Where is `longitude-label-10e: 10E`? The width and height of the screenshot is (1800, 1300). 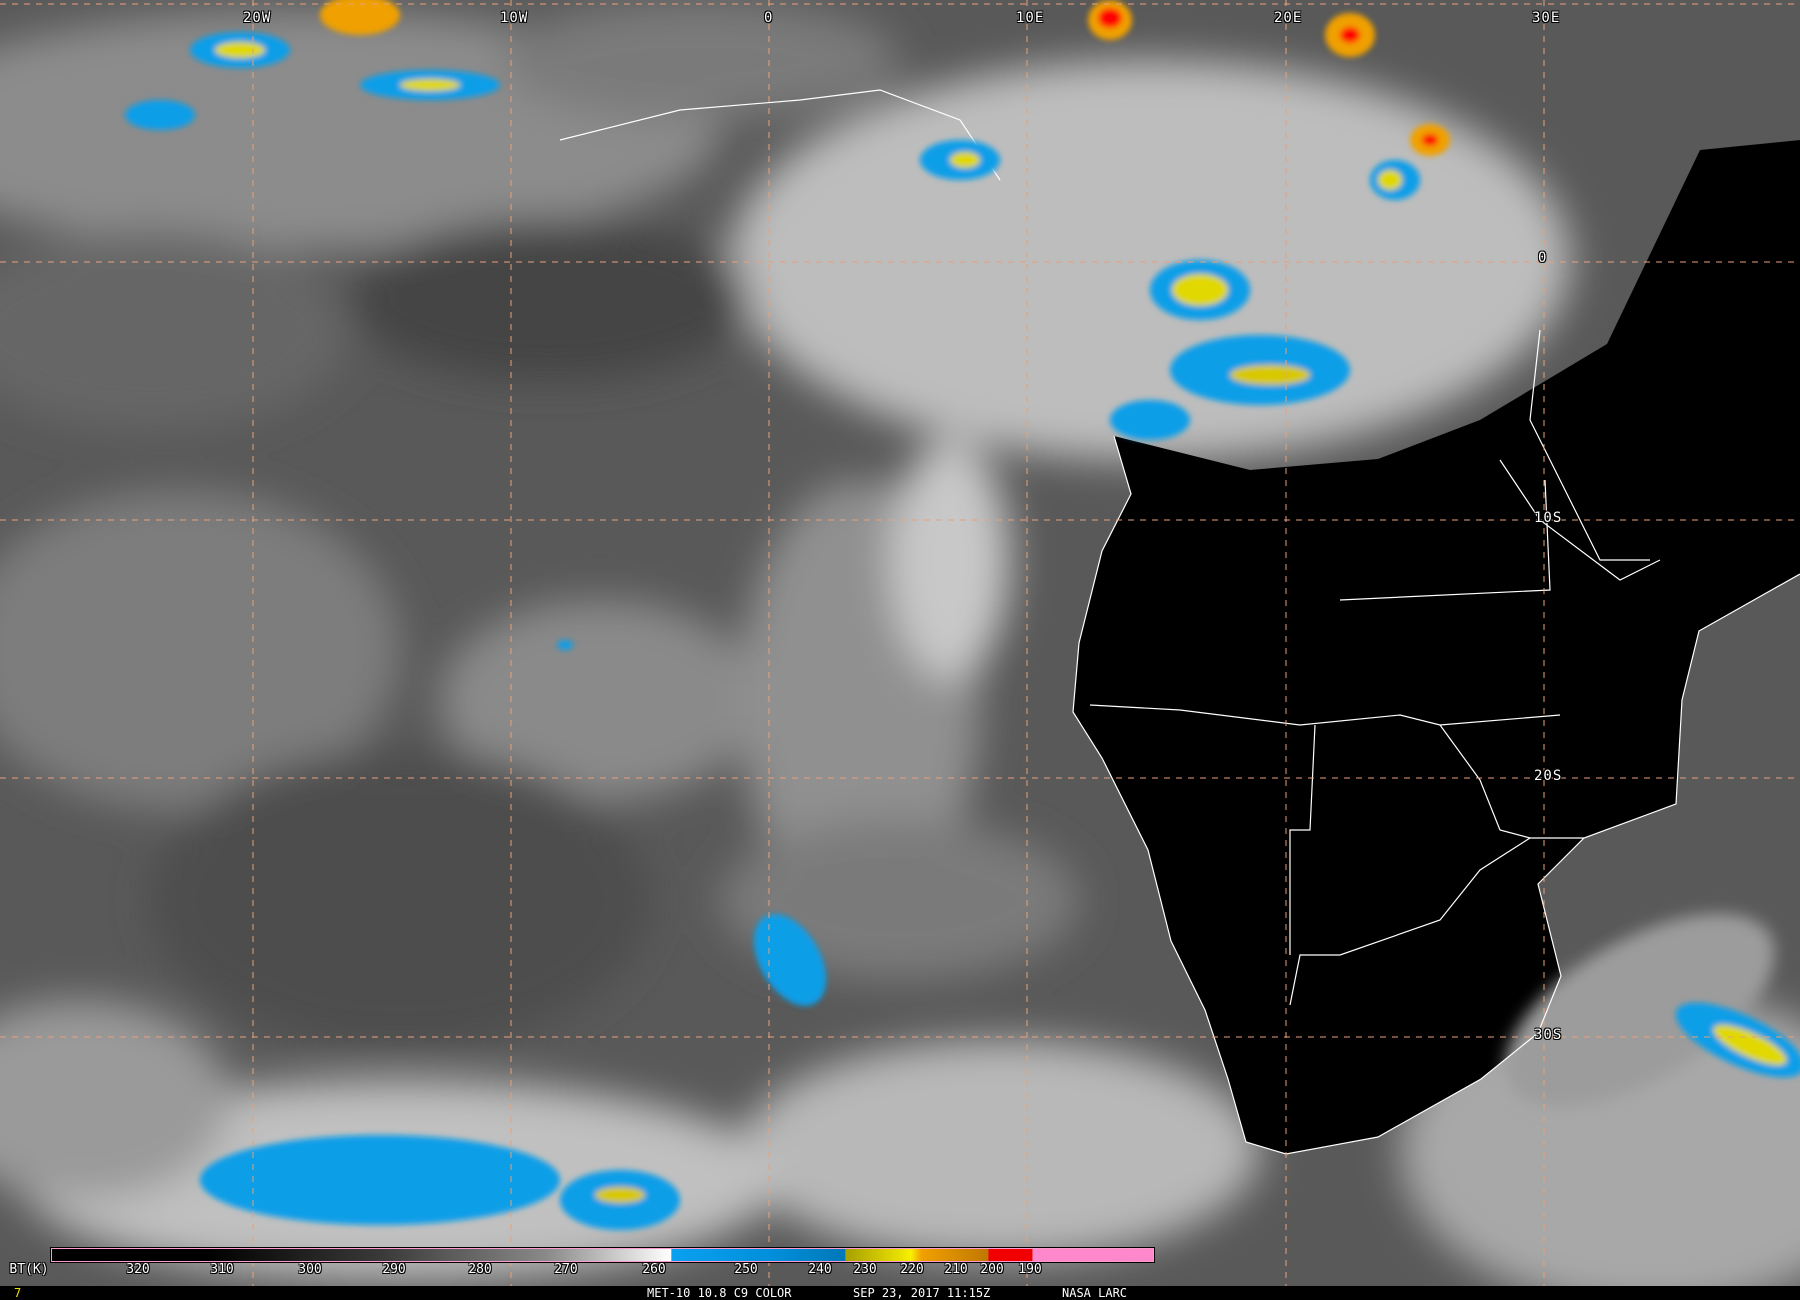
longitude-label-10e: 10E is located at coordinates (1030, 18).